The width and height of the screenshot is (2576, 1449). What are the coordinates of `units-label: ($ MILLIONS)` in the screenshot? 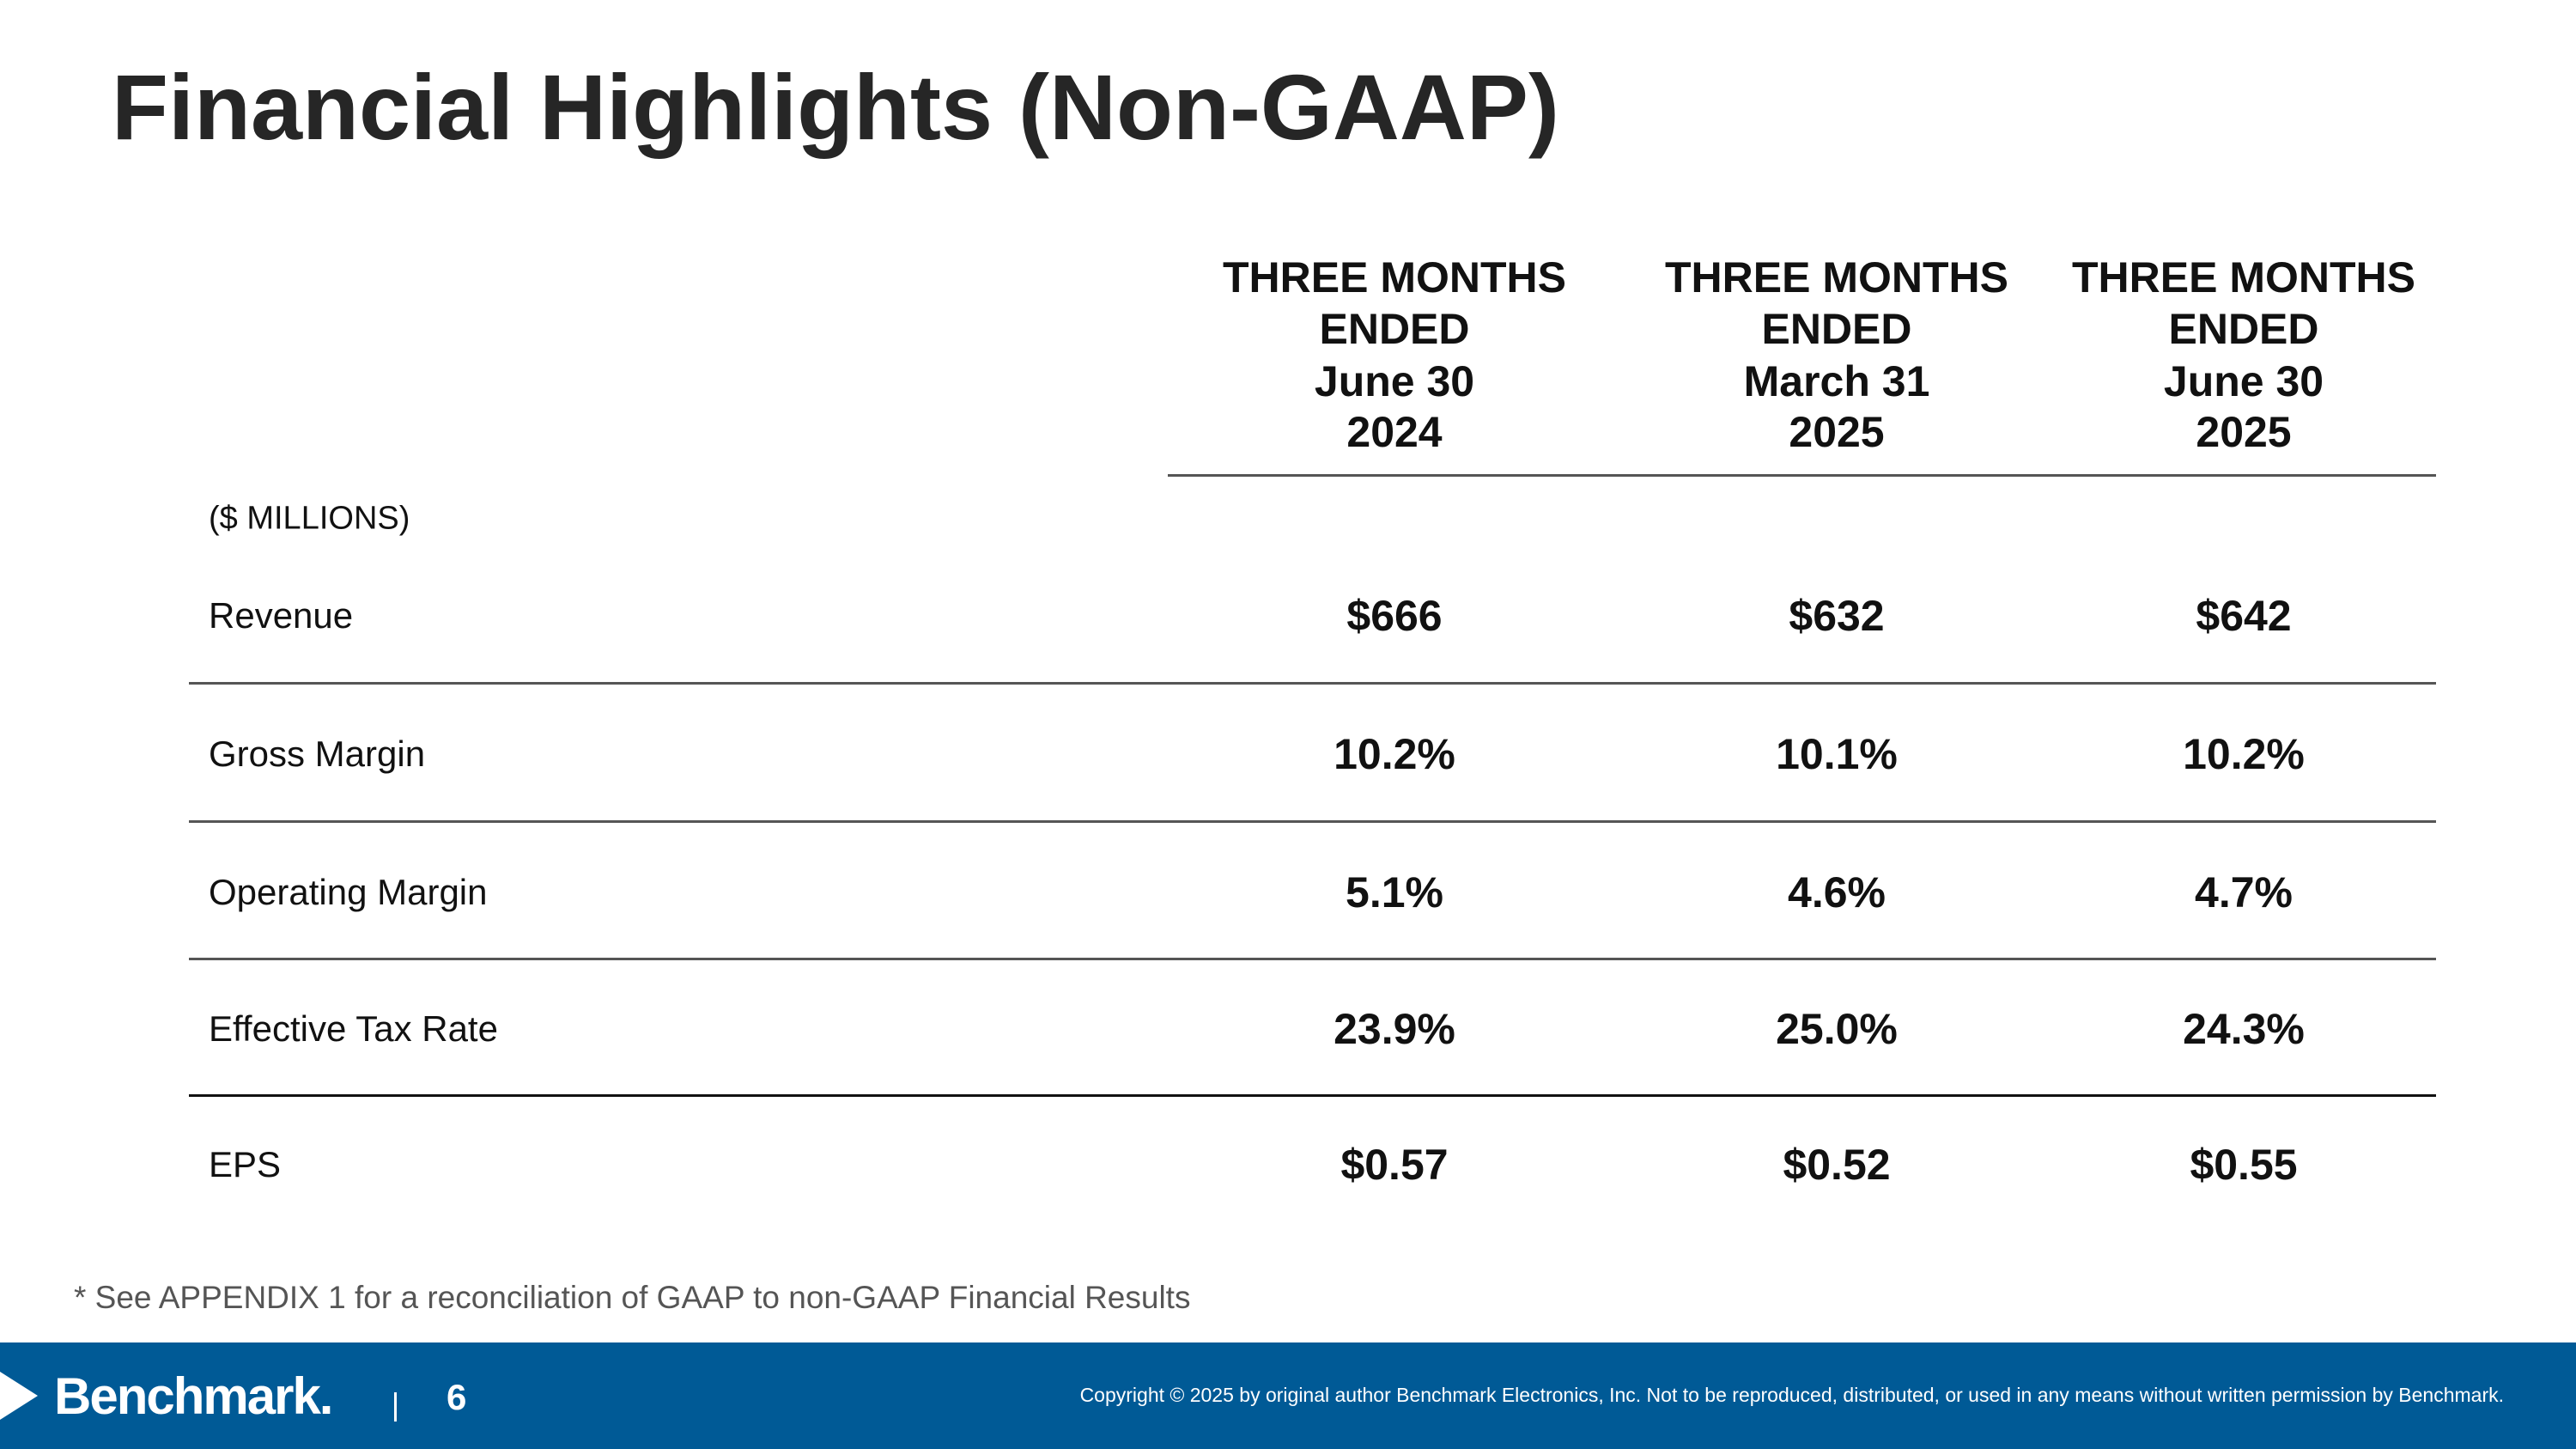 It's located at (310, 518).